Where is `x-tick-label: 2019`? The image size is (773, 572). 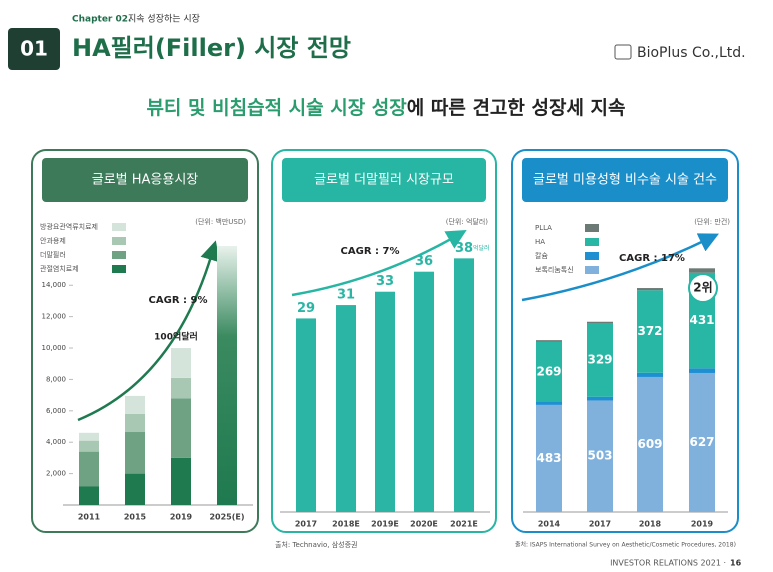
x-tick-label: 2019 is located at coordinates (181, 517).